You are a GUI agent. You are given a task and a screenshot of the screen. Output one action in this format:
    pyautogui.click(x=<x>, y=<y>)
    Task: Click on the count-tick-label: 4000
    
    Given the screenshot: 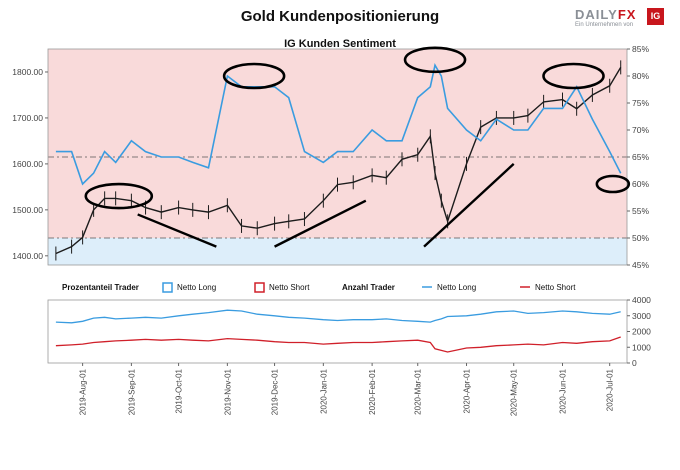 What is the action you would take?
    pyautogui.click(x=641, y=300)
    